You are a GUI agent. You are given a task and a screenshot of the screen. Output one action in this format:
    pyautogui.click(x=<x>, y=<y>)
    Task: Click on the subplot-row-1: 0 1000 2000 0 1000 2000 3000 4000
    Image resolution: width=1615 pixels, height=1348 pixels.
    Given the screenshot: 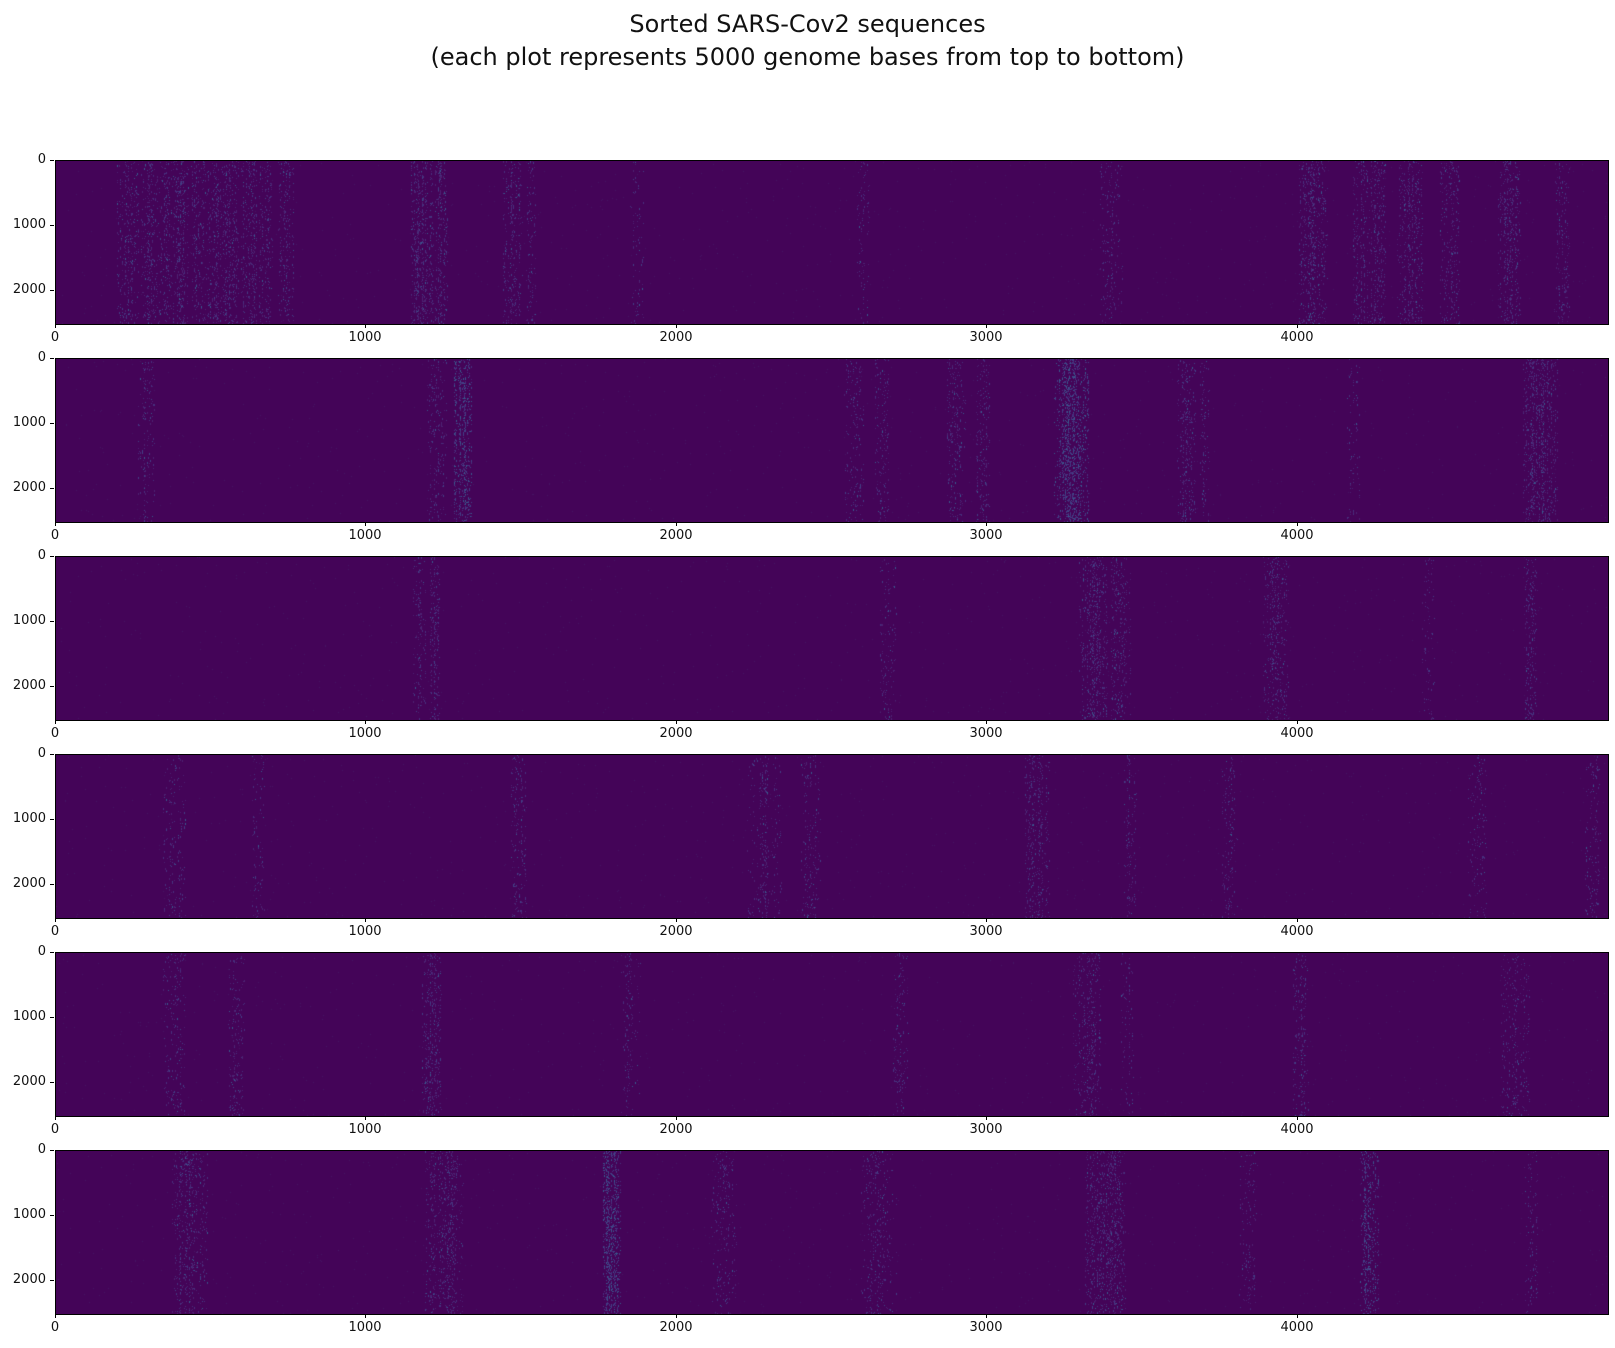 What is the action you would take?
    pyautogui.click(x=811, y=249)
    